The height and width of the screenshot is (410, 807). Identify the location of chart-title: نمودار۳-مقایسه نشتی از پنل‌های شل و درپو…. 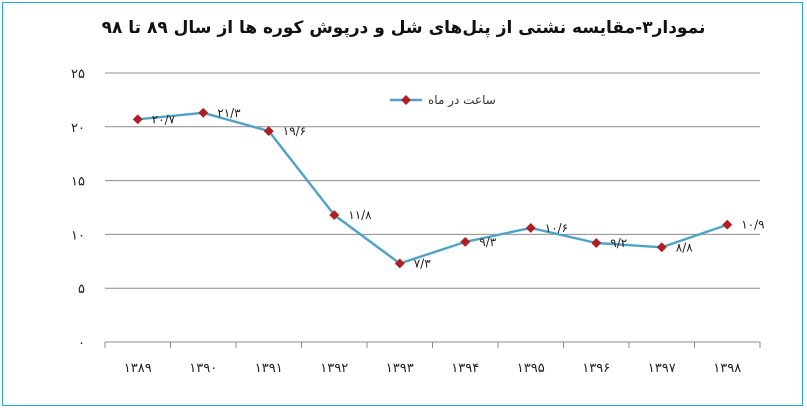
(403, 28).